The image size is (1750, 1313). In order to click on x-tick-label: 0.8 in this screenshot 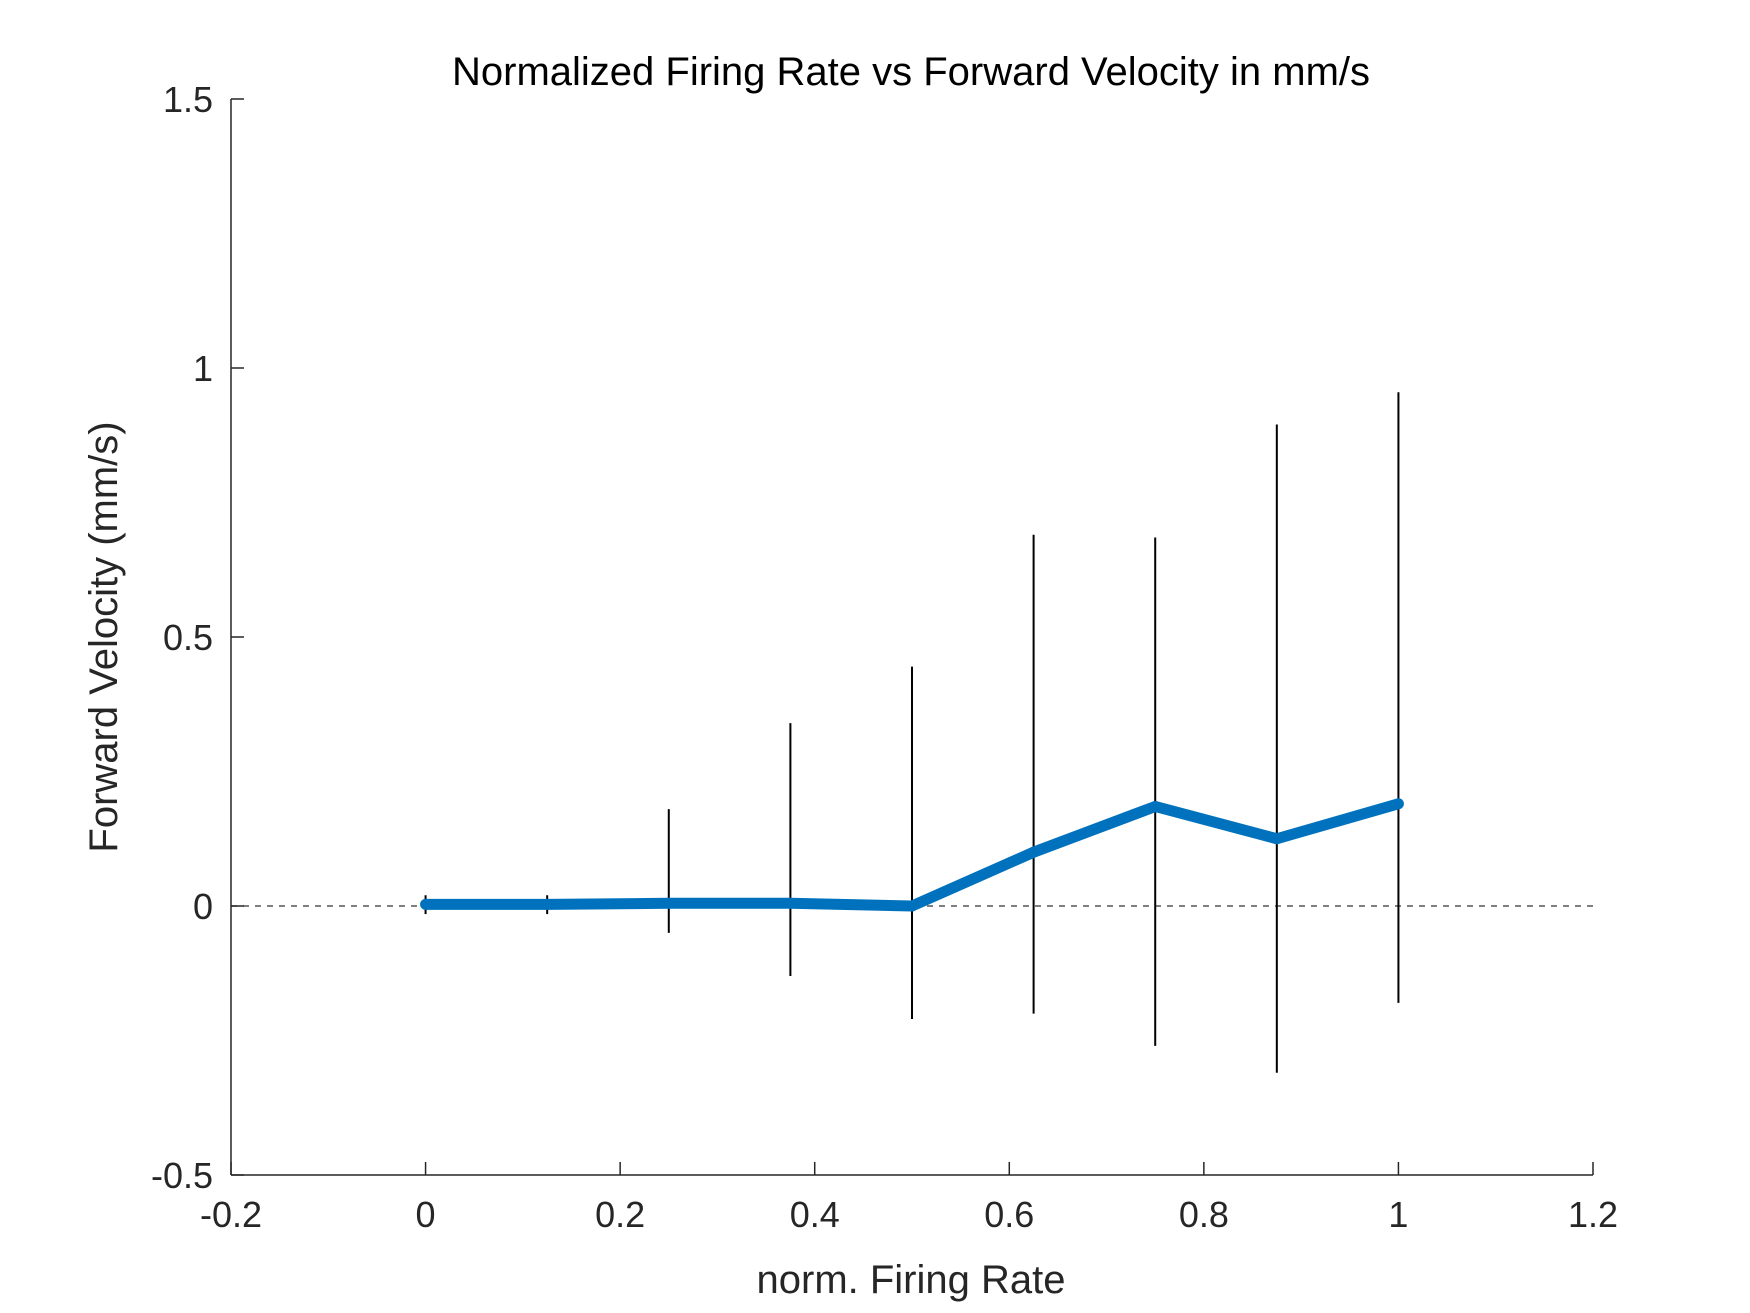, I will do `click(1204, 1214)`.